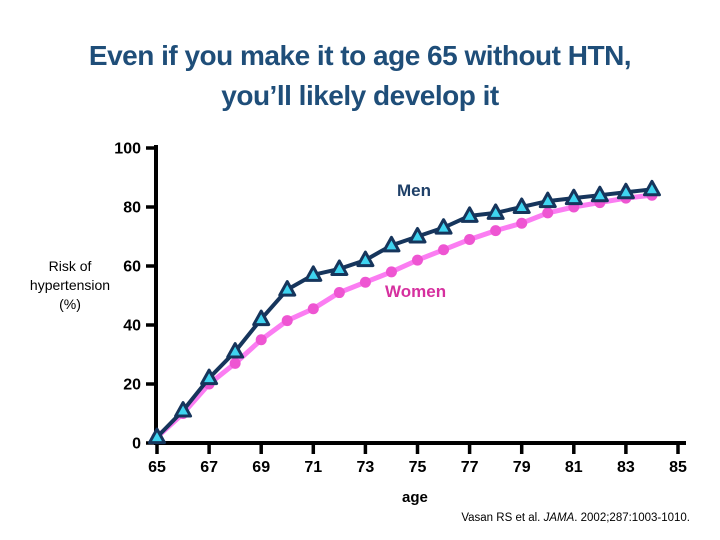  What do you see at coordinates (360, 95) in the screenshot?
I see `slide-title-line2: you’ll likely develop it` at bounding box center [360, 95].